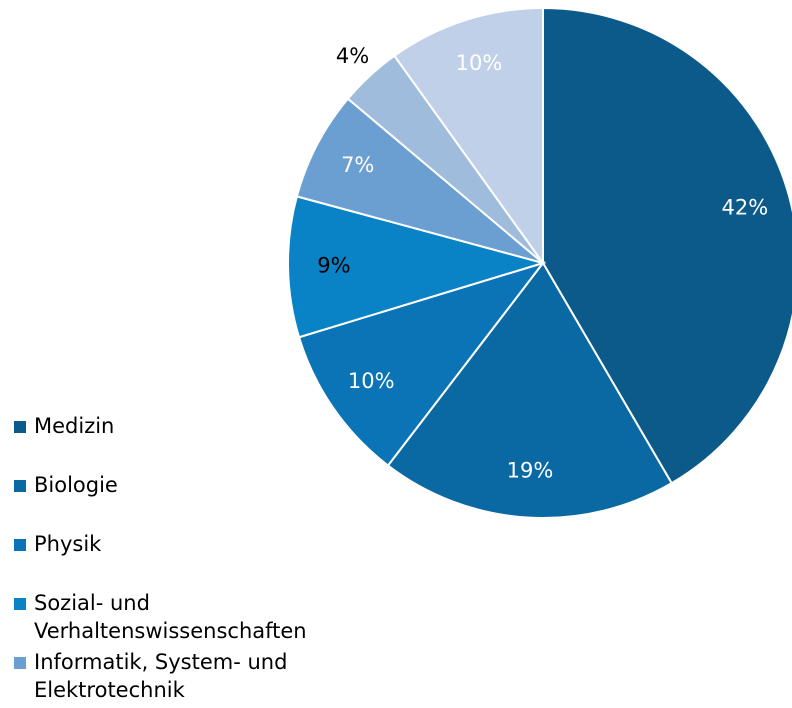 The width and height of the screenshot is (792, 708). I want to click on slice-label: 9%, so click(333, 265).